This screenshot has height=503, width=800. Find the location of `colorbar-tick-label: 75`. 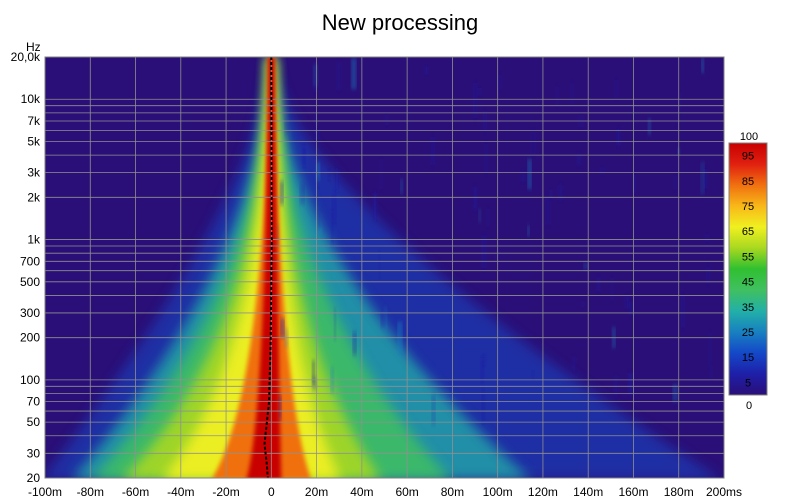

colorbar-tick-label: 75 is located at coordinates (748, 207).